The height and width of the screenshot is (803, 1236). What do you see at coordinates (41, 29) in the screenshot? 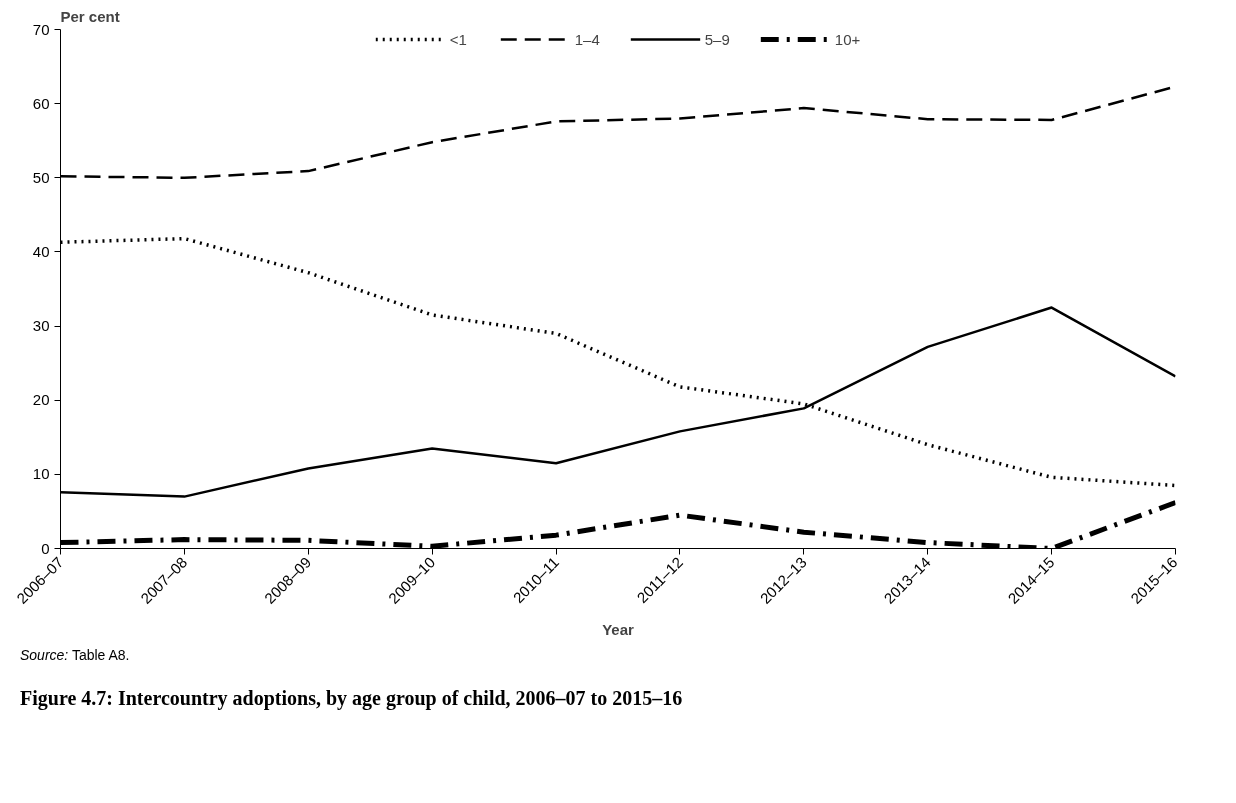
I see `y-tick-label: 70` at bounding box center [41, 29].